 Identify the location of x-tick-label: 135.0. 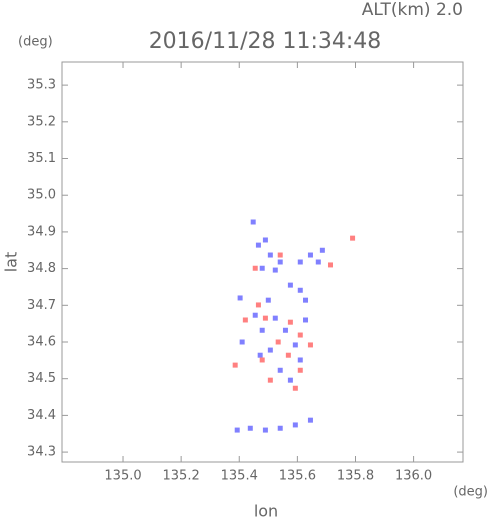
(122, 476).